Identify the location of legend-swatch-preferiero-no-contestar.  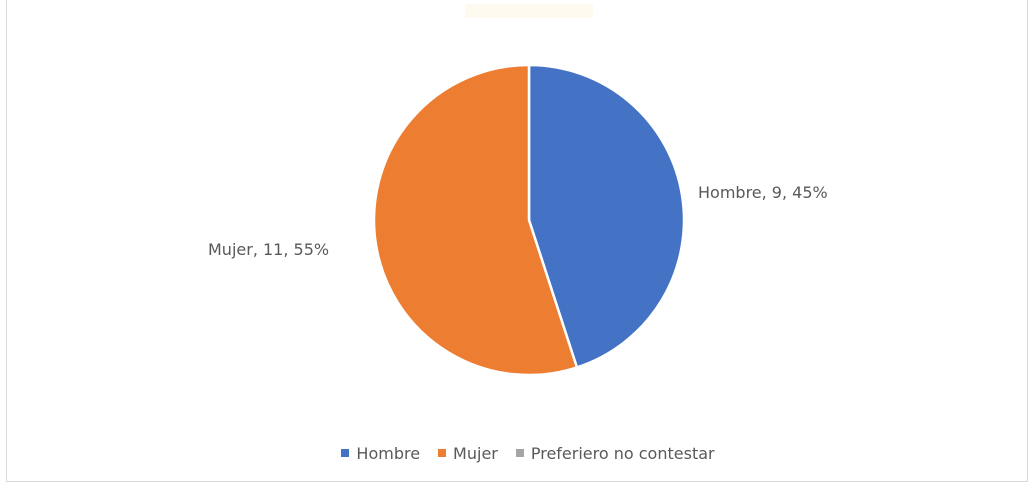
(519, 453).